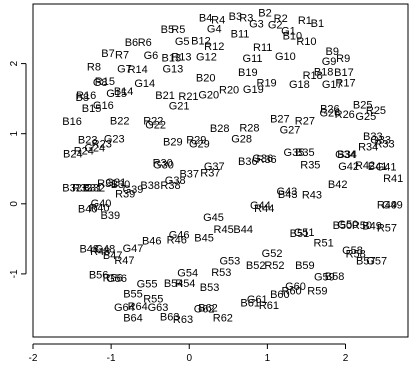  Describe the element at coordinates (290, 130) in the screenshot. I see `point-label: G27` at that location.